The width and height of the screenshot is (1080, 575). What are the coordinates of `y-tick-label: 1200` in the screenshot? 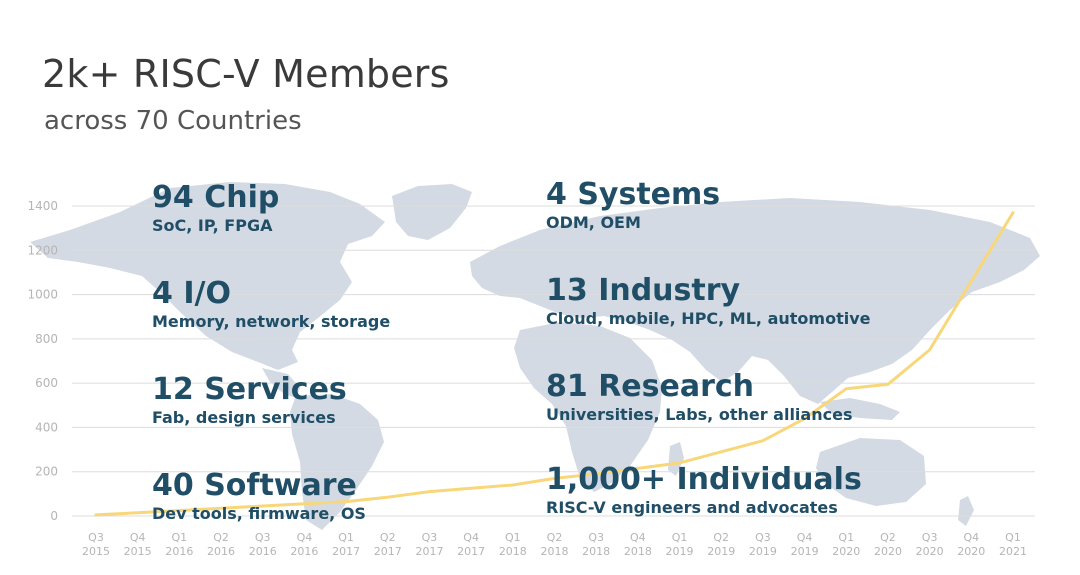 It's located at (42, 250).